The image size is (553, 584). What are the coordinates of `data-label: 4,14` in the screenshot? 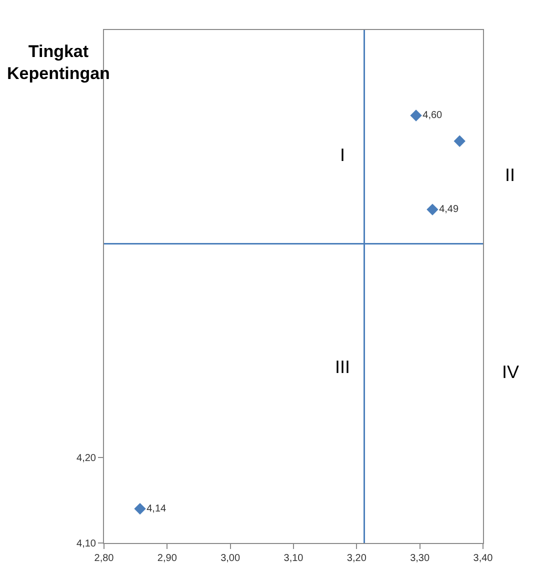 It's located at (156, 508).